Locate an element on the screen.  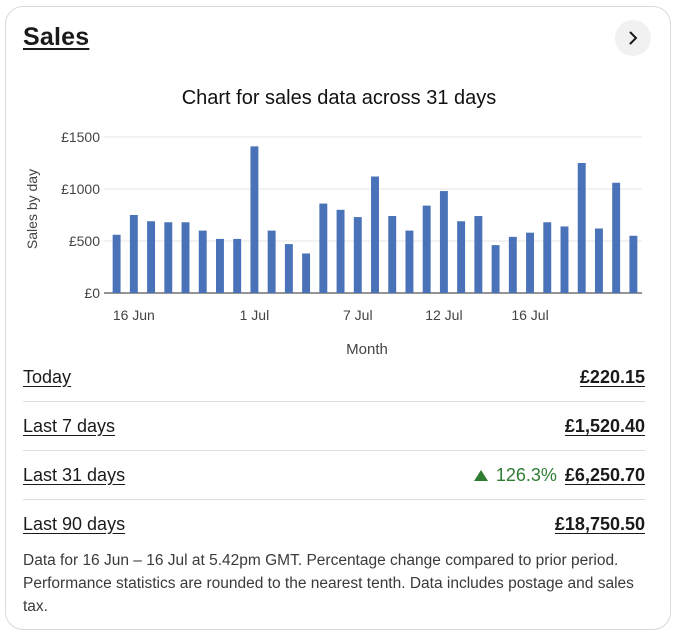
chart-y-axis-label: Sales by day is located at coordinates (32, 209).